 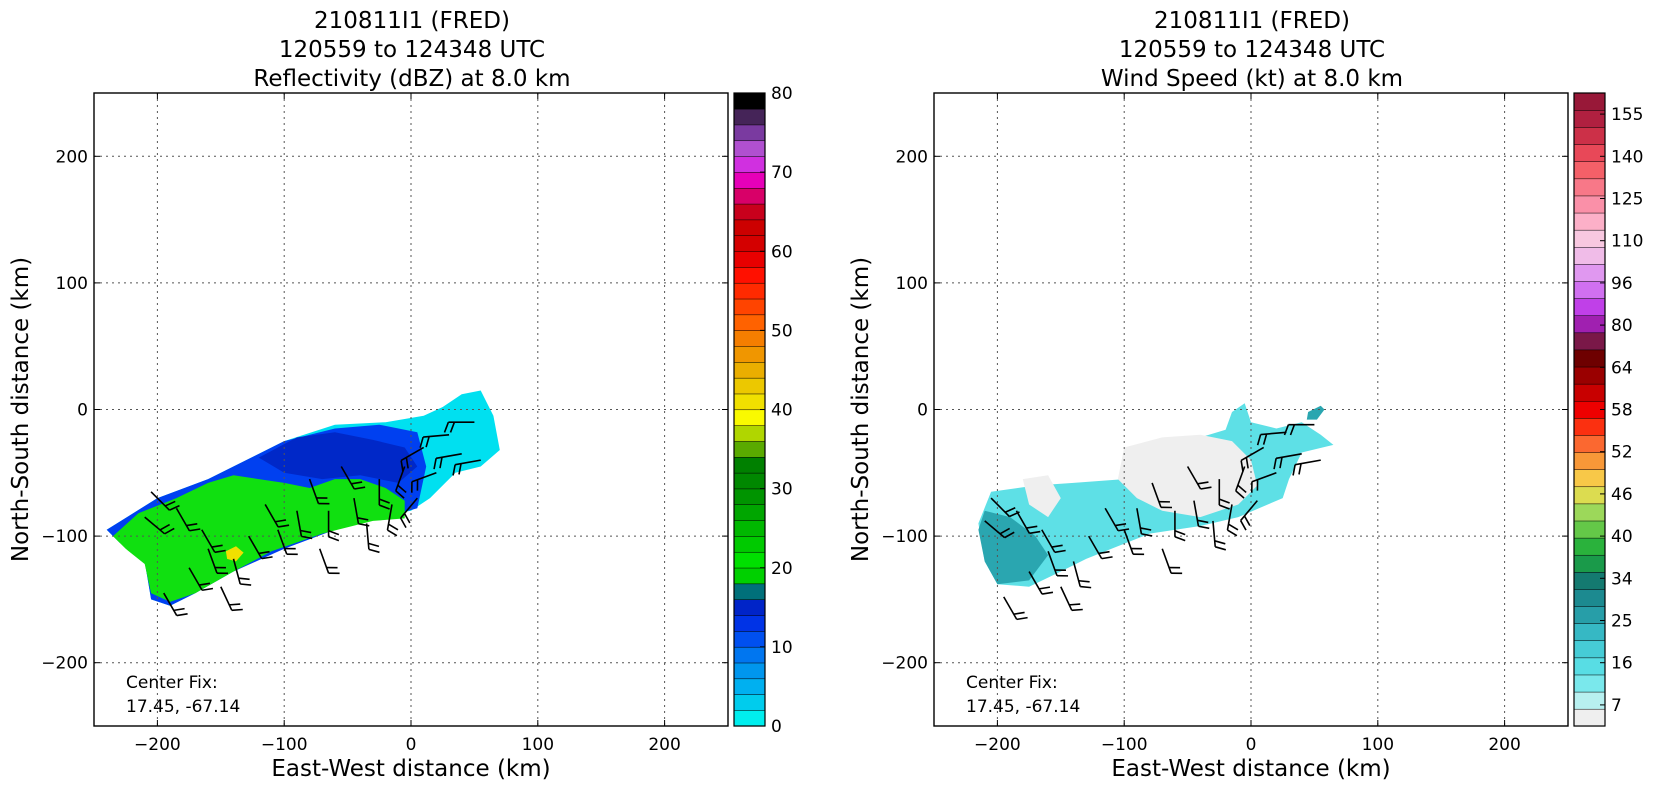 What do you see at coordinates (904, 664) in the screenshot?
I see `y-tick-label: −200` at bounding box center [904, 664].